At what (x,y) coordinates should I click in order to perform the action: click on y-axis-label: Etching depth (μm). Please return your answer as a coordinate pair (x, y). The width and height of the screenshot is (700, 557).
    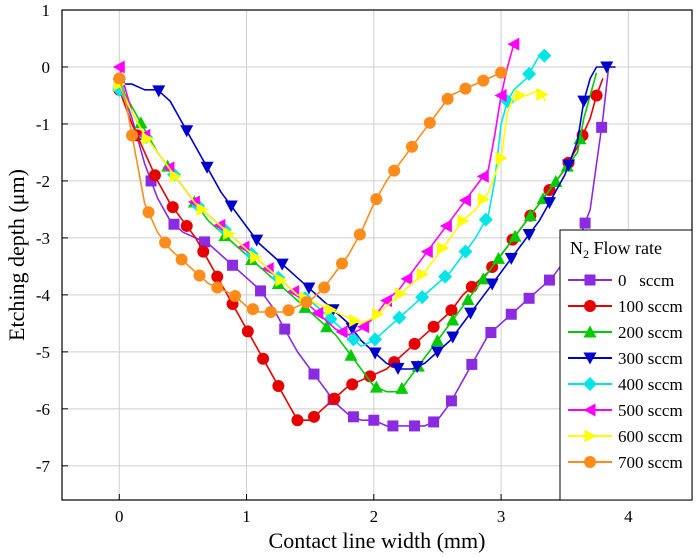
    Looking at the image, I should click on (16, 255).